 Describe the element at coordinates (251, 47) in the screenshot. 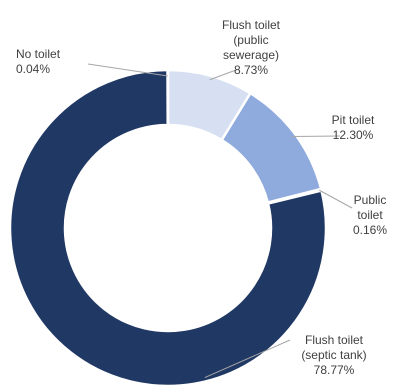

I see `label-flush-public-sewerage: Flush toilet (public sewerage) 8.73%` at that location.